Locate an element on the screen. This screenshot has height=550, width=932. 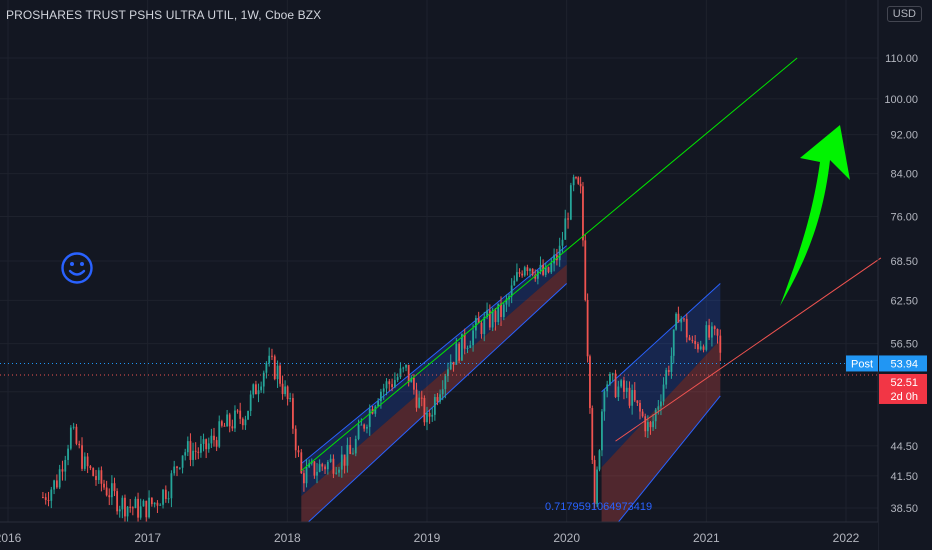
time-axis-bg is located at coordinates (439, 536).